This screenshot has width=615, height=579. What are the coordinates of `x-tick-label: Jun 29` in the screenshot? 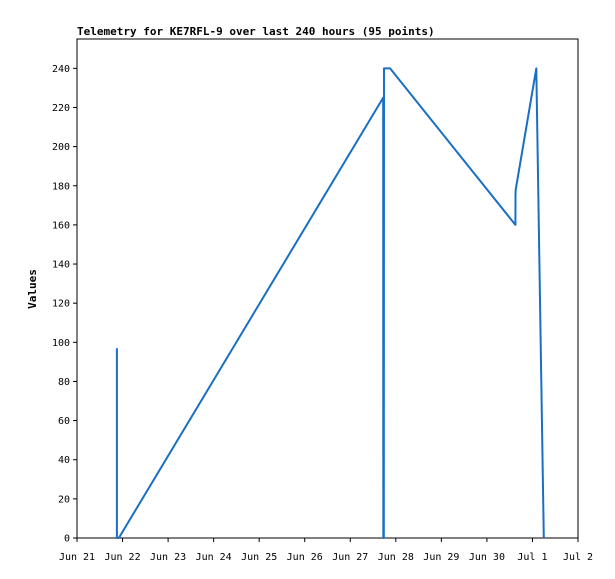 It's located at (441, 557).